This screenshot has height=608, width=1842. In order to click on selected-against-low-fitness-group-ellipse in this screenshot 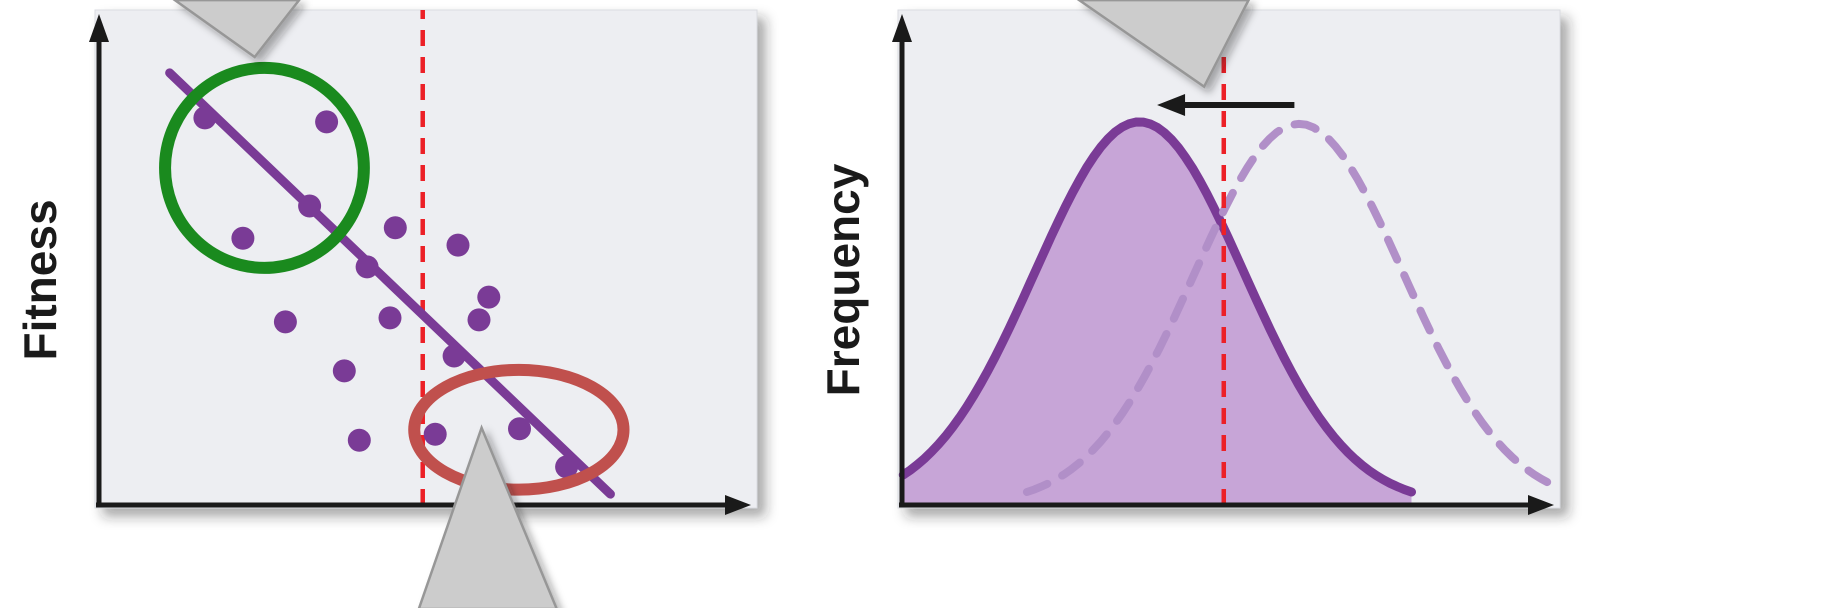, I will do `click(519, 429)`.